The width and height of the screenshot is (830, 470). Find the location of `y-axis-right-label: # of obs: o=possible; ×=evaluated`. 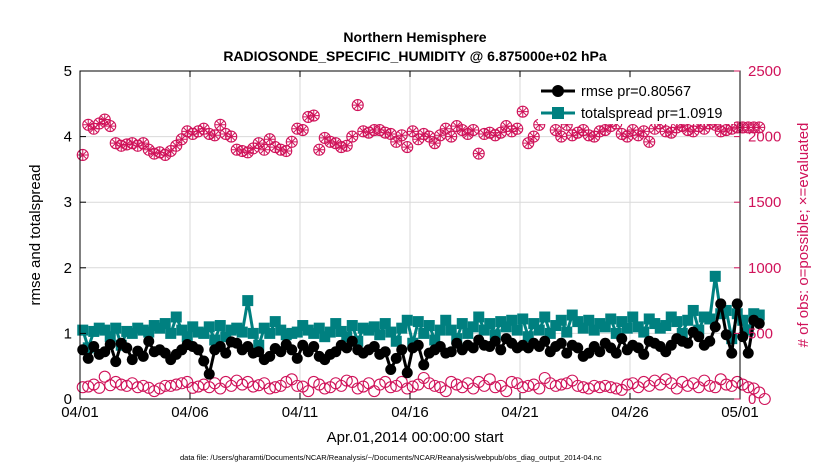

y-axis-right-label: # of obs: o=possible; ×=evaluated is located at coordinates (803, 235).